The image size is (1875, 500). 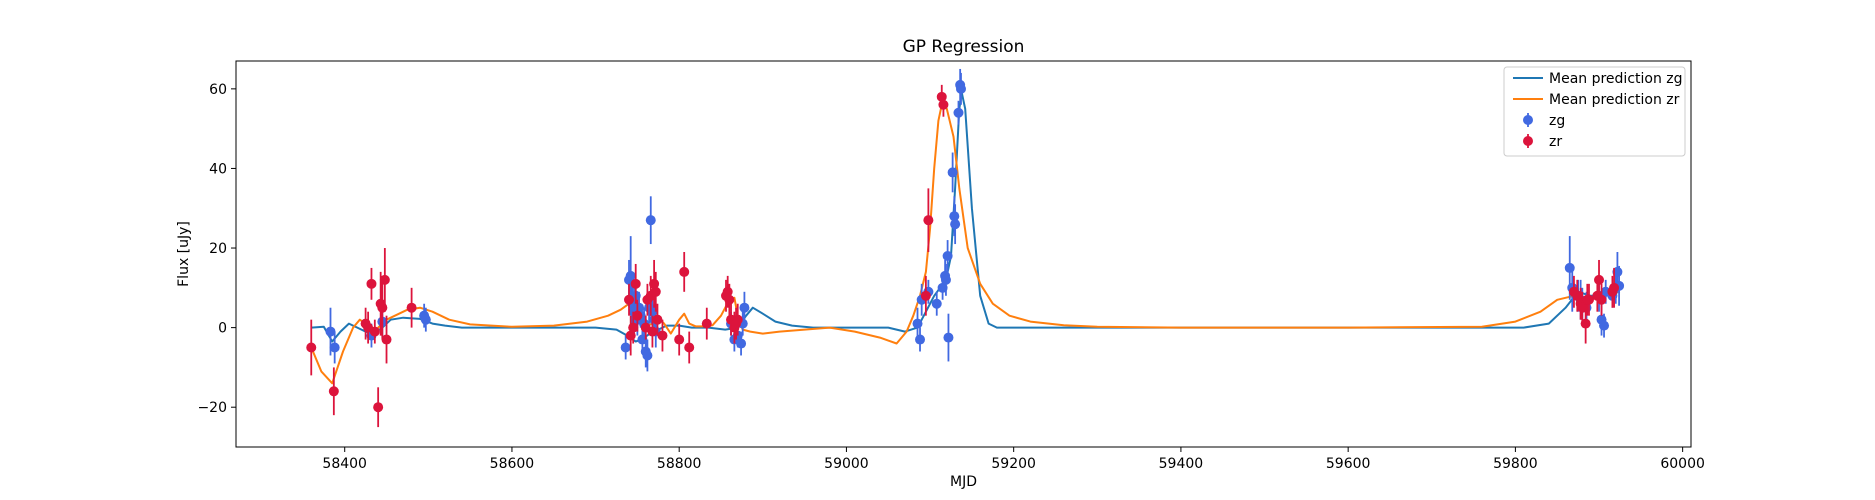 What do you see at coordinates (1348, 464) in the screenshot?
I see `x-tick-label: 59600` at bounding box center [1348, 464].